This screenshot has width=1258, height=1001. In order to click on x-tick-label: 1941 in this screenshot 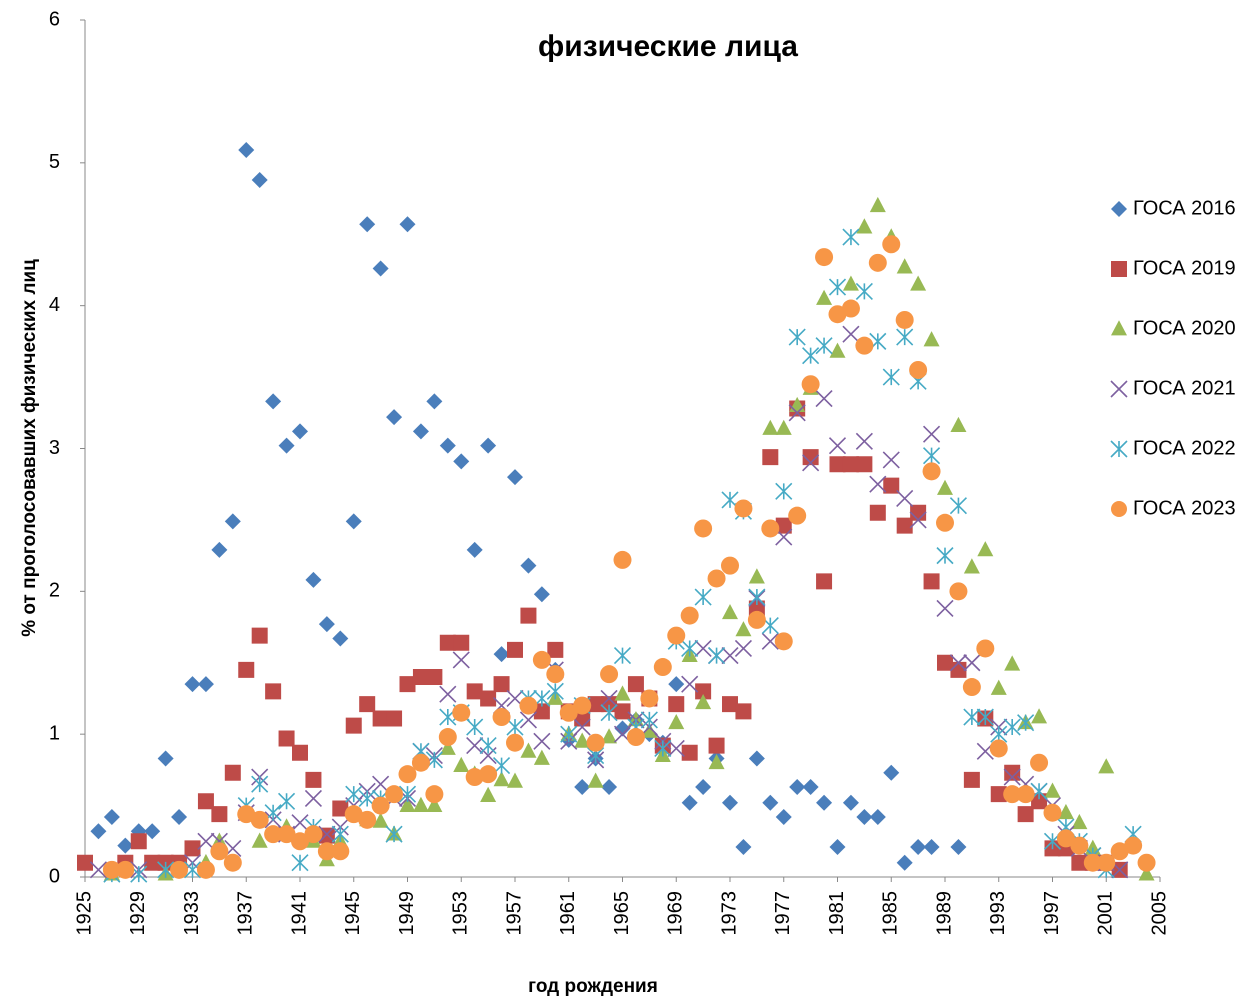, I will do `click(299, 913)`.